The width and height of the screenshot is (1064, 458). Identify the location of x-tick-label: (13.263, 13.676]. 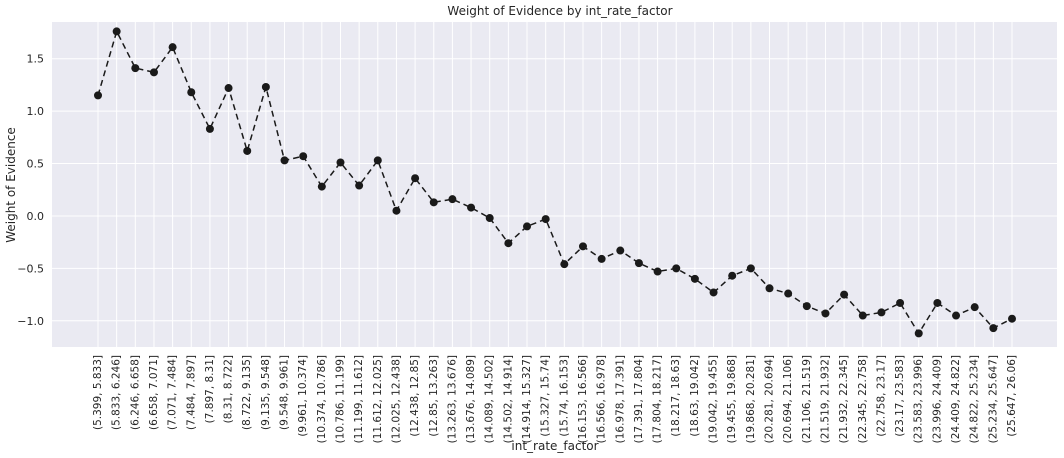
(452, 399).